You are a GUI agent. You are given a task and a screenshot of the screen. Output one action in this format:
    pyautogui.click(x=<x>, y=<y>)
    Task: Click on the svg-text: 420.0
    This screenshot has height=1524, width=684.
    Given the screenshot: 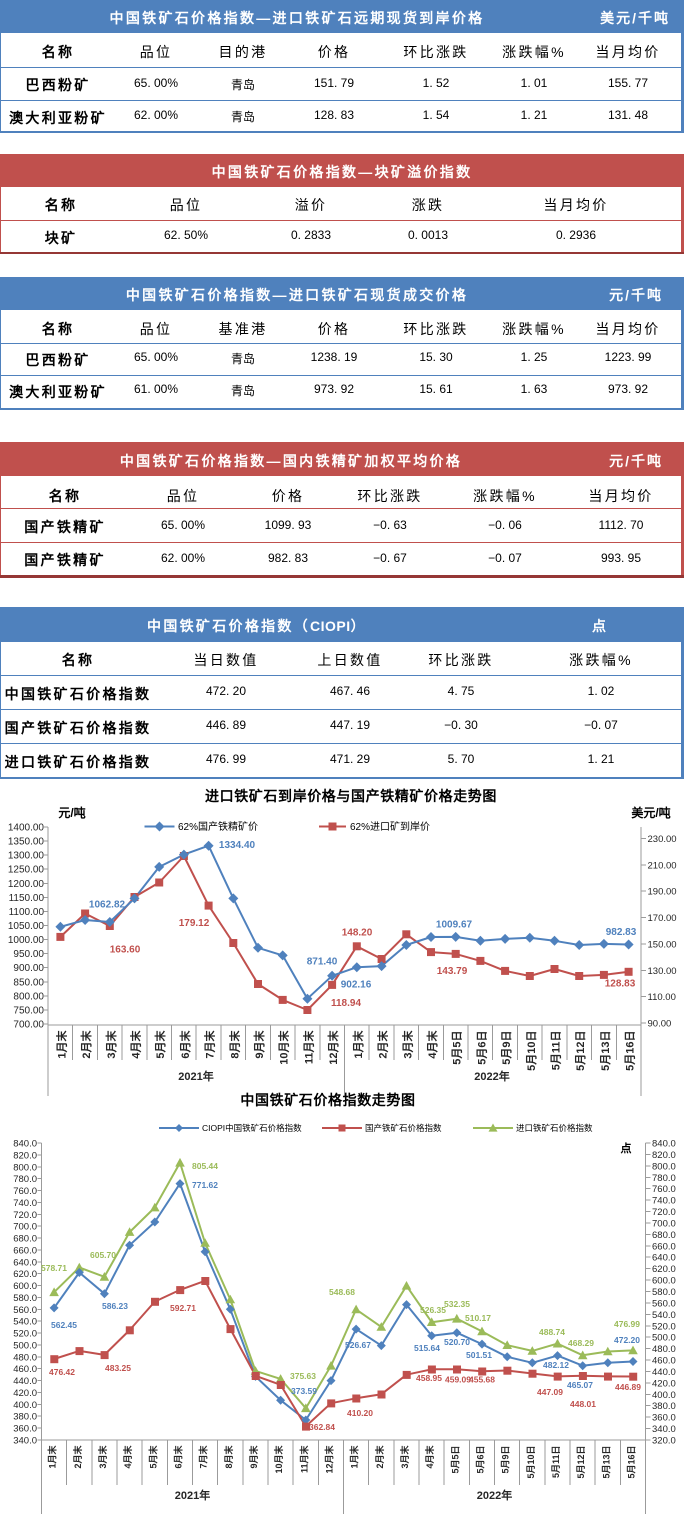 What is the action you would take?
    pyautogui.click(x=25, y=1393)
    